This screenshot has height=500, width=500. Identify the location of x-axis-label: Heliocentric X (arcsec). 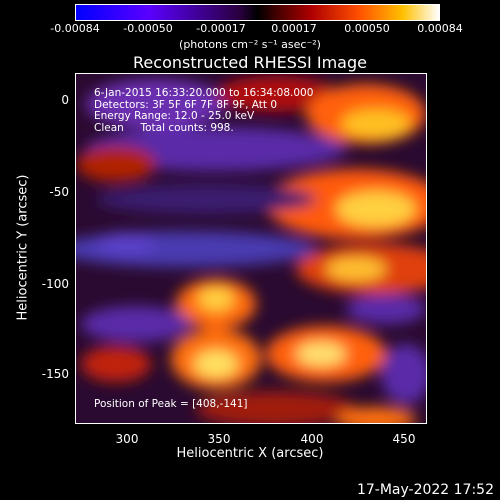
(250, 453).